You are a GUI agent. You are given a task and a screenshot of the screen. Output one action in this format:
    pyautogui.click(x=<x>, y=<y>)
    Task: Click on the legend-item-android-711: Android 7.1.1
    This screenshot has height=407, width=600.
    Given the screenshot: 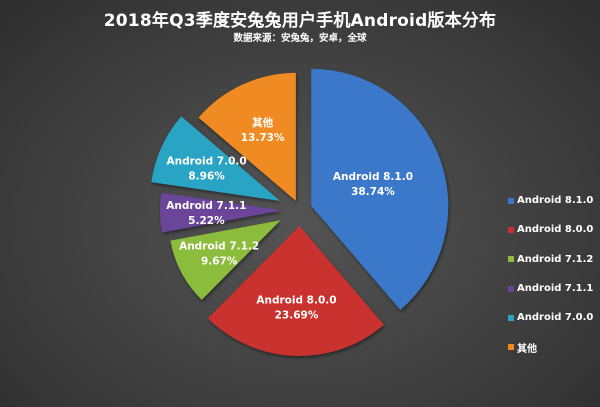 What is the action you would take?
    pyautogui.click(x=550, y=288)
    